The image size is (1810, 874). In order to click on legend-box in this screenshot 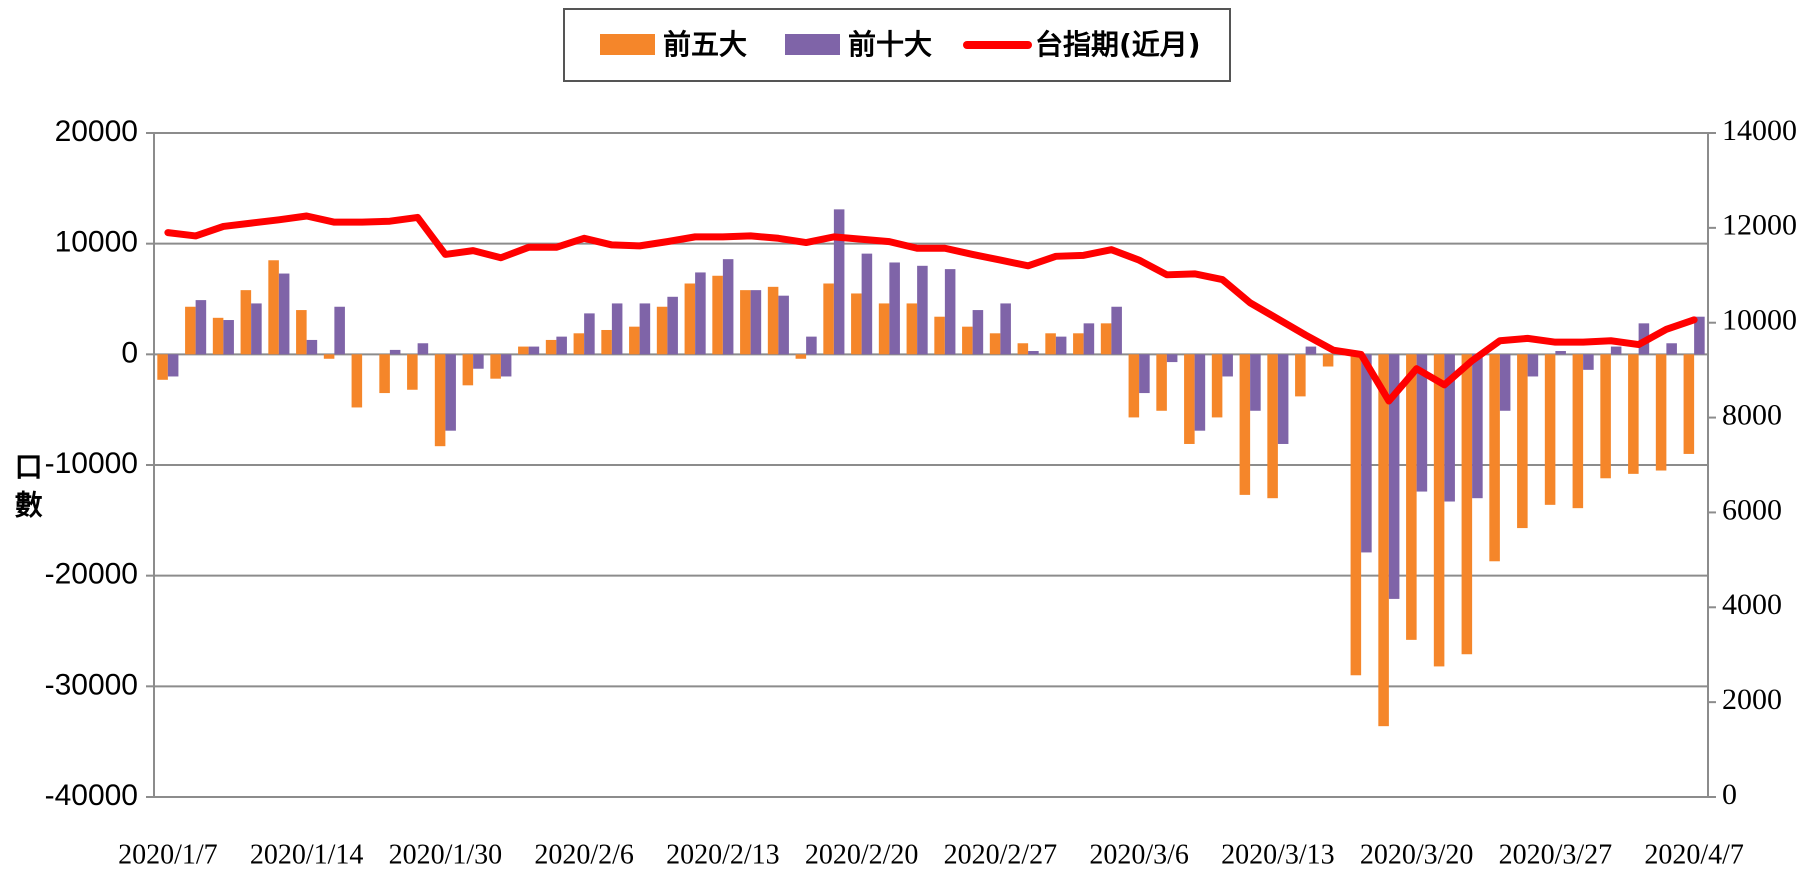, I will do `click(897, 45)`.